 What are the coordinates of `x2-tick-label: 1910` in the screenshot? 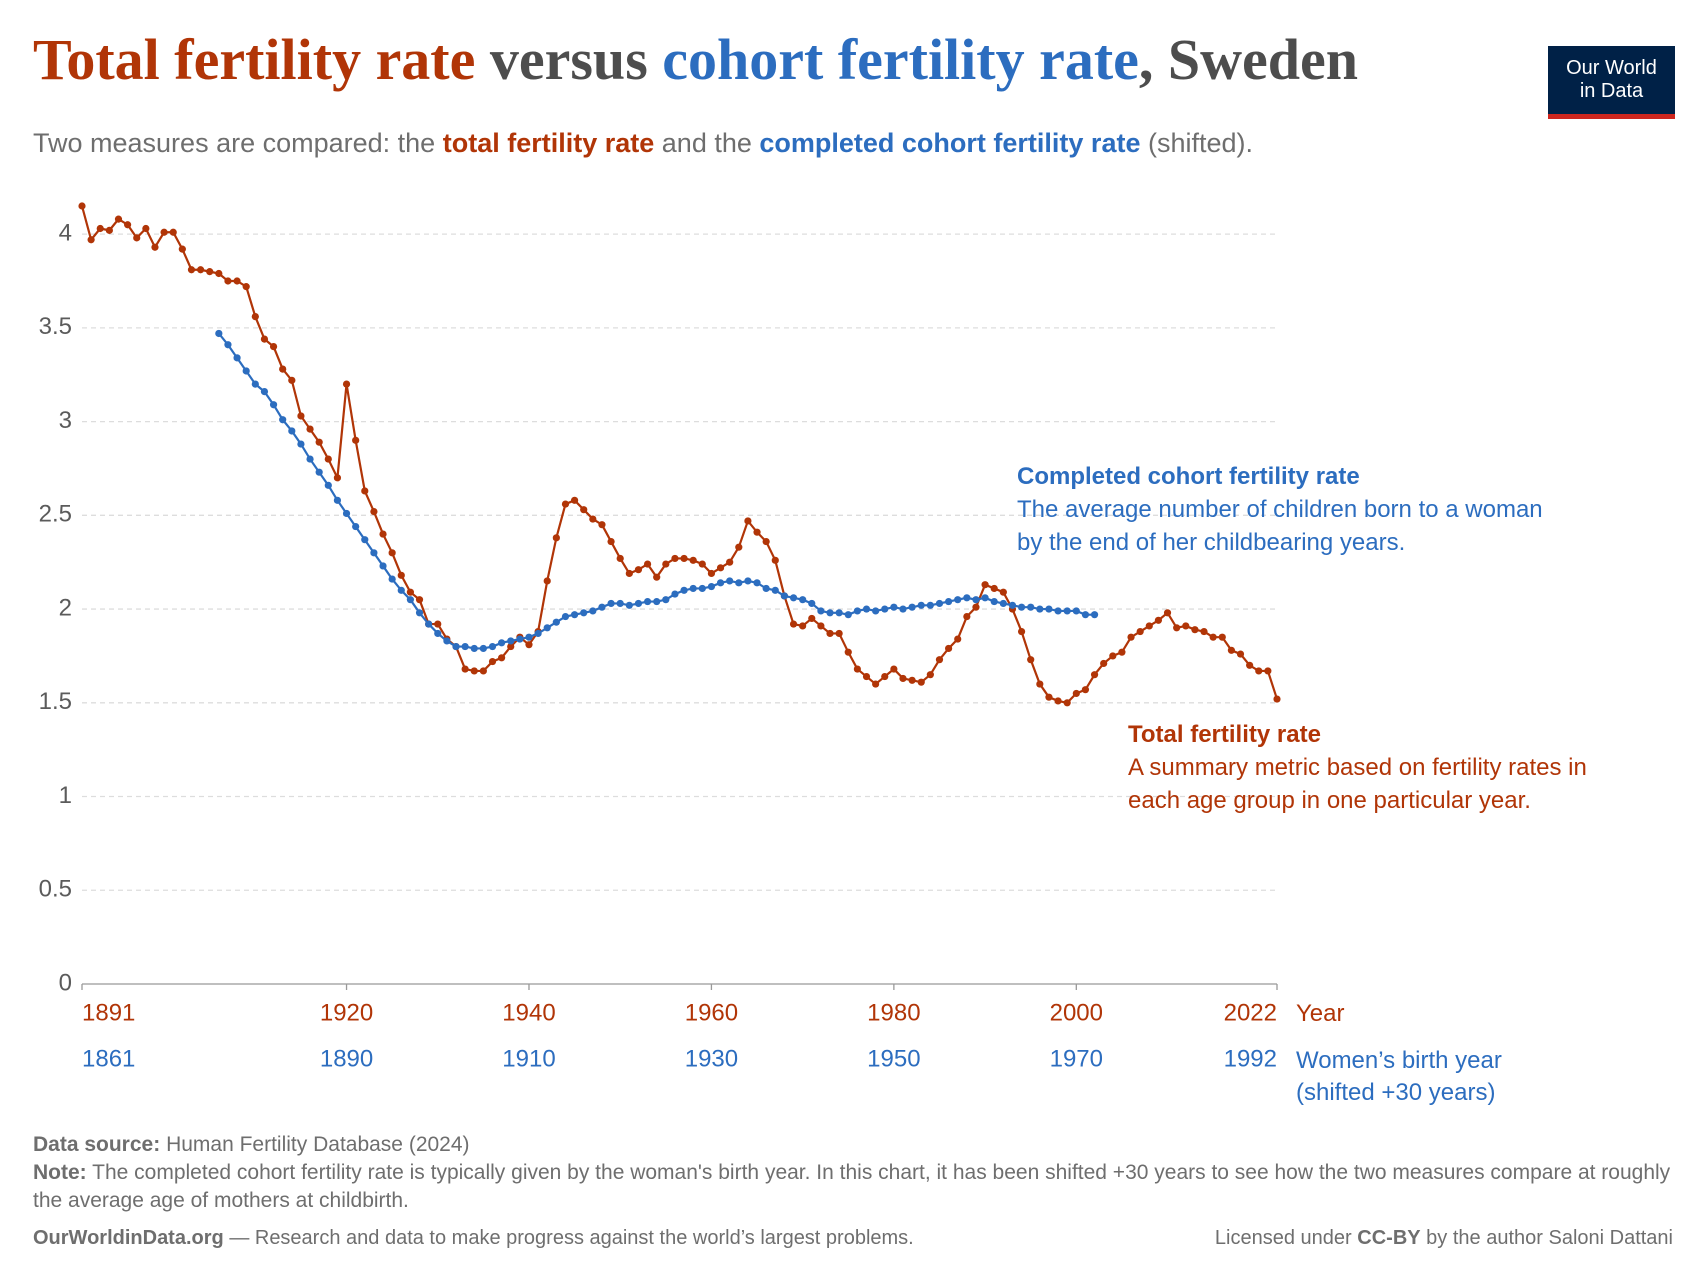 It's located at (528, 1058).